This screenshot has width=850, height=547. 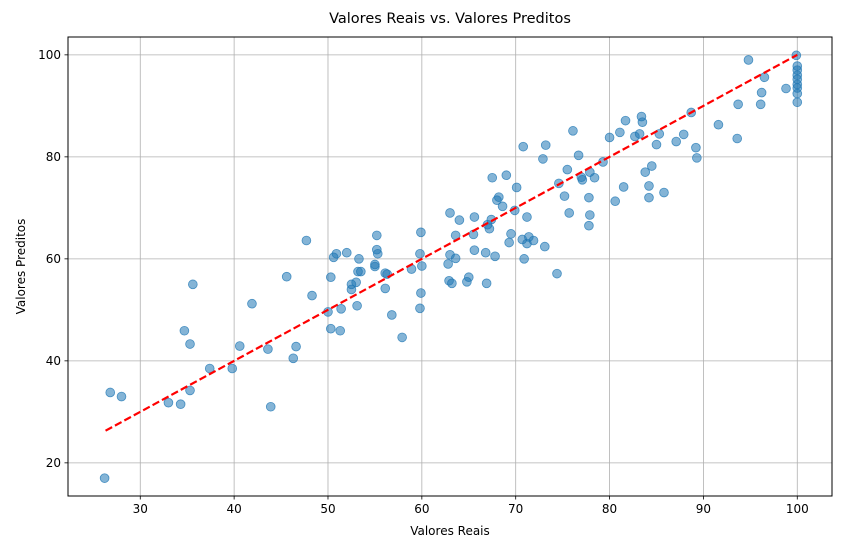 I want to click on x-tick-label: 30, so click(x=140, y=509).